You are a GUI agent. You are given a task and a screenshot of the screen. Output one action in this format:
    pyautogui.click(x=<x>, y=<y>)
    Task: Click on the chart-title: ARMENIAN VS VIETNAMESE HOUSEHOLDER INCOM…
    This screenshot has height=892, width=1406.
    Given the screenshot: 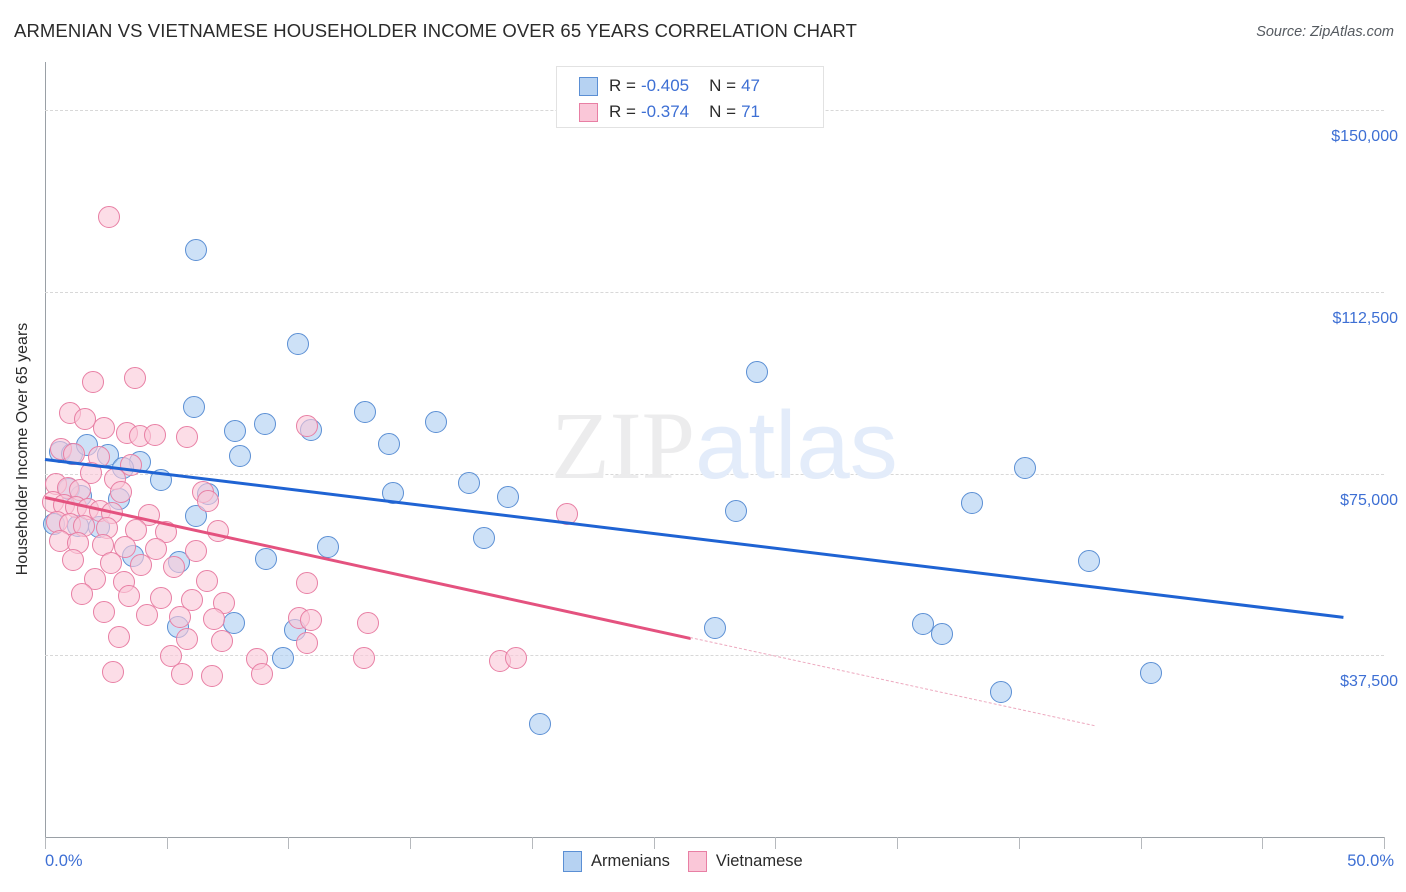 What is the action you would take?
    pyautogui.click(x=436, y=30)
    